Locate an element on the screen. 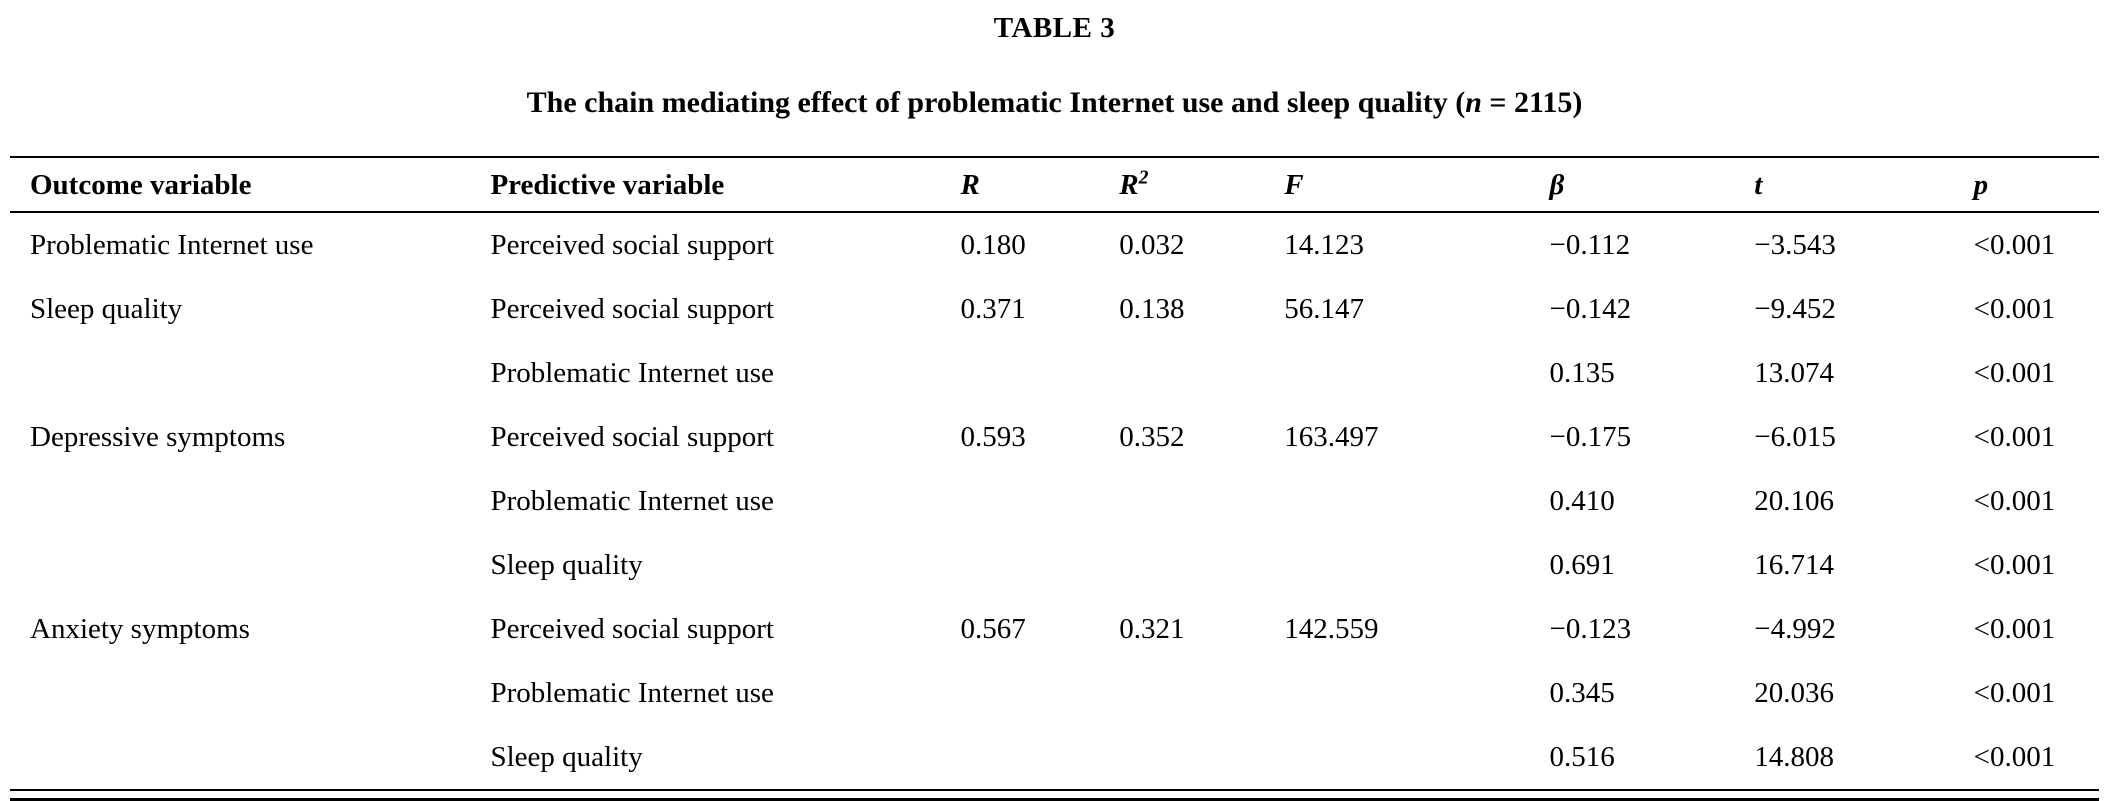 This screenshot has height=801, width=2109. cell-t: −6.015 is located at coordinates (1795, 437).